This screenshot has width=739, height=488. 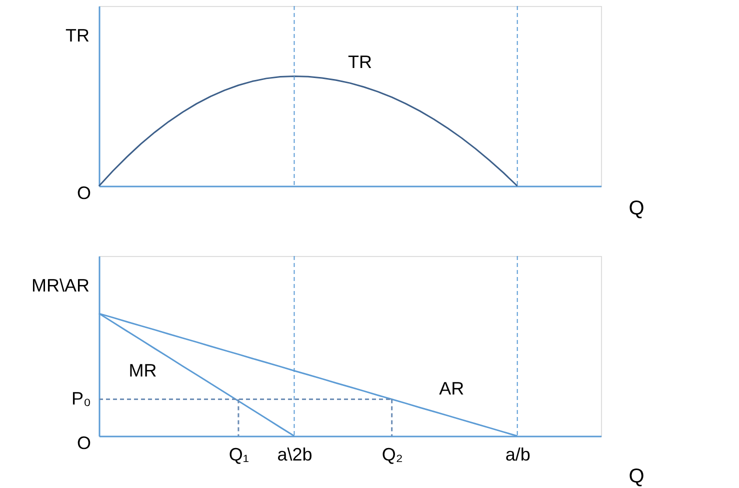 What do you see at coordinates (392, 454) in the screenshot?
I see `x-tick-label: Q₂` at bounding box center [392, 454].